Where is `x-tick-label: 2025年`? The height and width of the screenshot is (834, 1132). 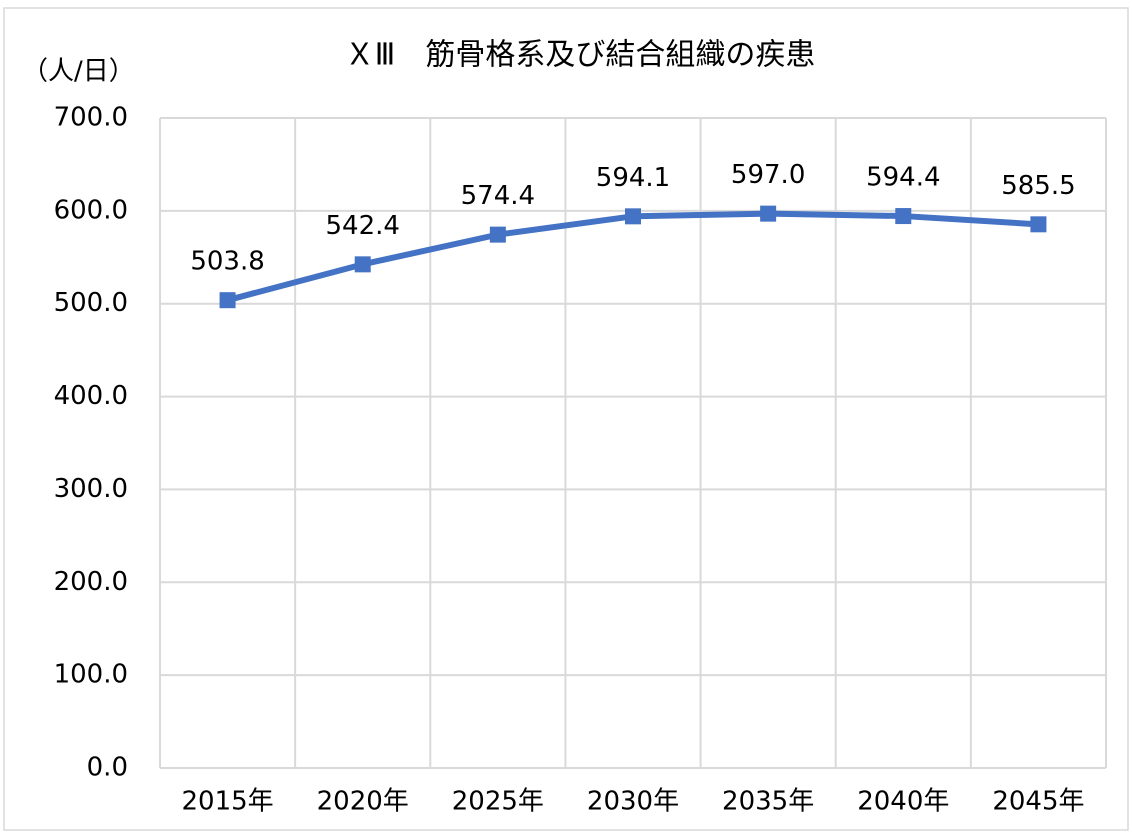
x-tick-label: 2025年 is located at coordinates (498, 802).